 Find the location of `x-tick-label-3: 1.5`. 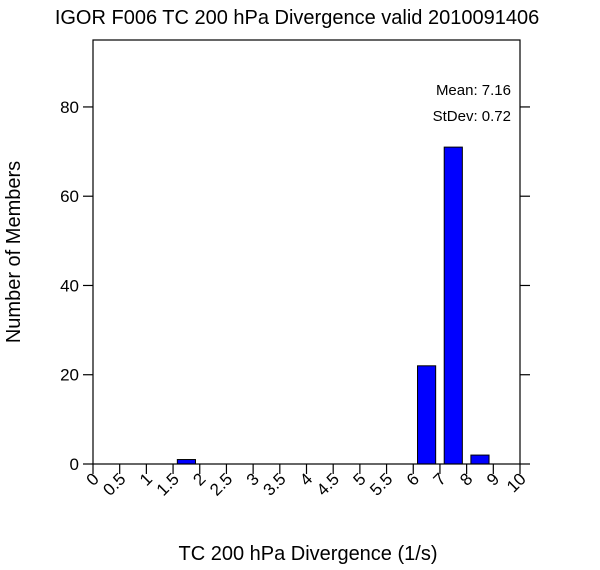

x-tick-label-3: 1.5 is located at coordinates (168, 484).